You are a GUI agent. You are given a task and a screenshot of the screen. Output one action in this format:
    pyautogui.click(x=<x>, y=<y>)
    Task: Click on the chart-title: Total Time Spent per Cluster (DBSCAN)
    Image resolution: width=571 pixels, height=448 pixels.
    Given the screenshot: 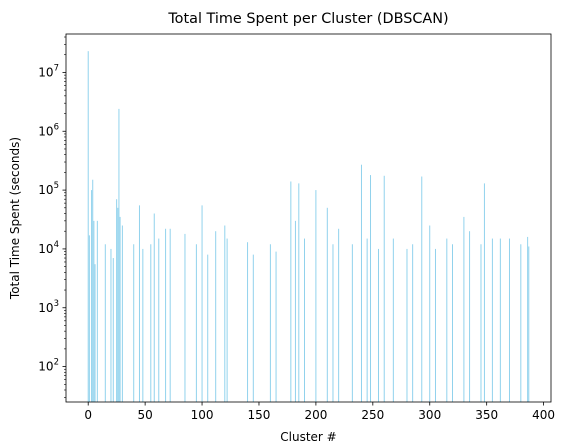 What is the action you would take?
    pyautogui.click(x=307, y=19)
    